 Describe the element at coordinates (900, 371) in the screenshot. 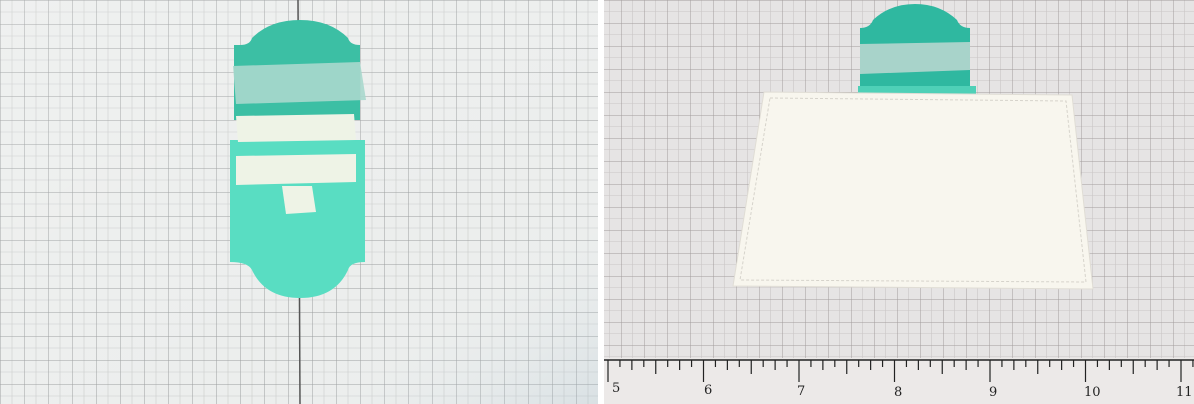

I see `ruler-ticks` at that location.